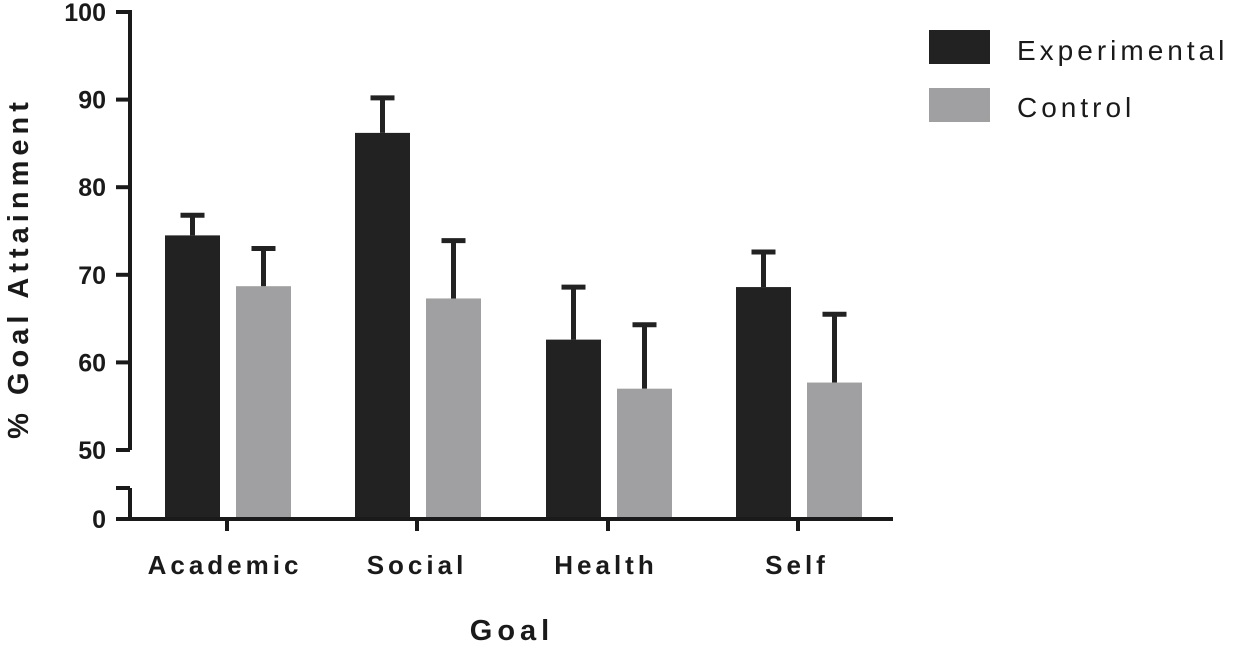 This screenshot has height=649, width=1250. I want to click on bar-control-self, so click(834, 450).